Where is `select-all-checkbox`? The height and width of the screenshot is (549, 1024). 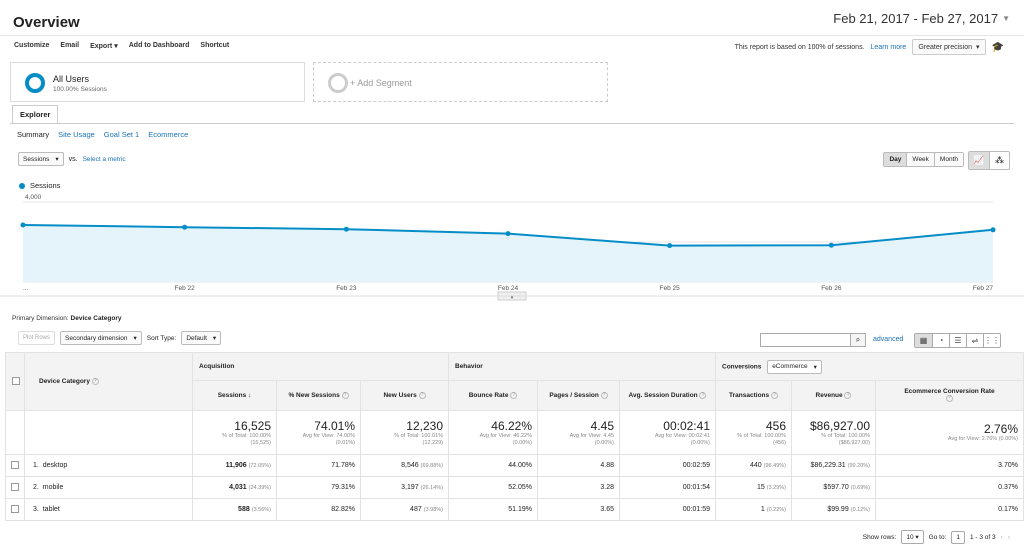
select-all-checkbox is located at coordinates (16, 380).